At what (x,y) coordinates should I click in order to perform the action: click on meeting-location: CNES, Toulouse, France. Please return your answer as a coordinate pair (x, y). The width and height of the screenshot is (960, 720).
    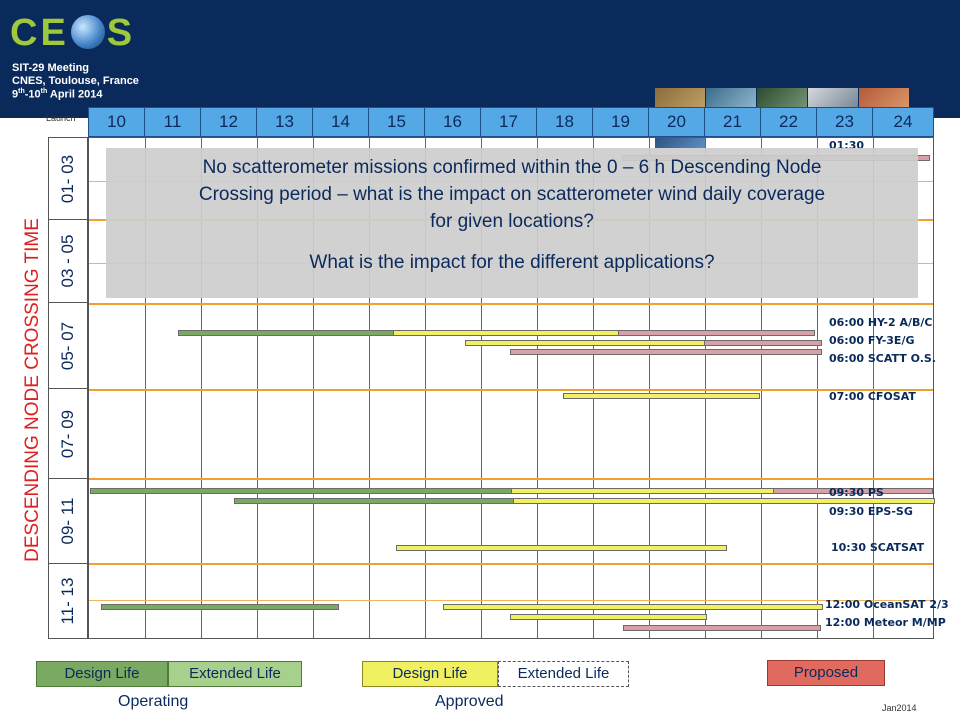
    Looking at the image, I should click on (75, 81).